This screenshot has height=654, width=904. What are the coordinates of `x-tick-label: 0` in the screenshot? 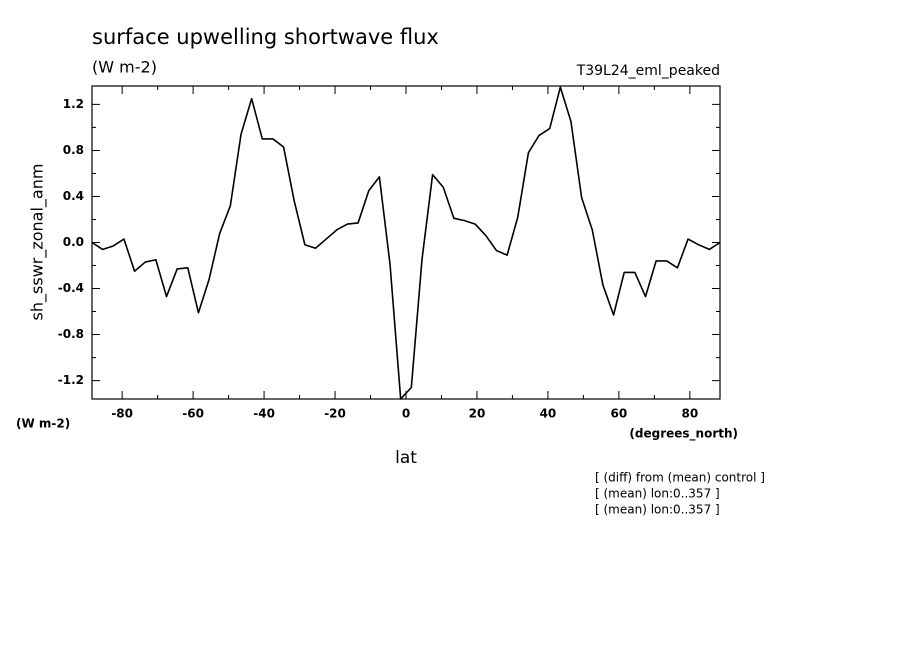 It's located at (406, 414).